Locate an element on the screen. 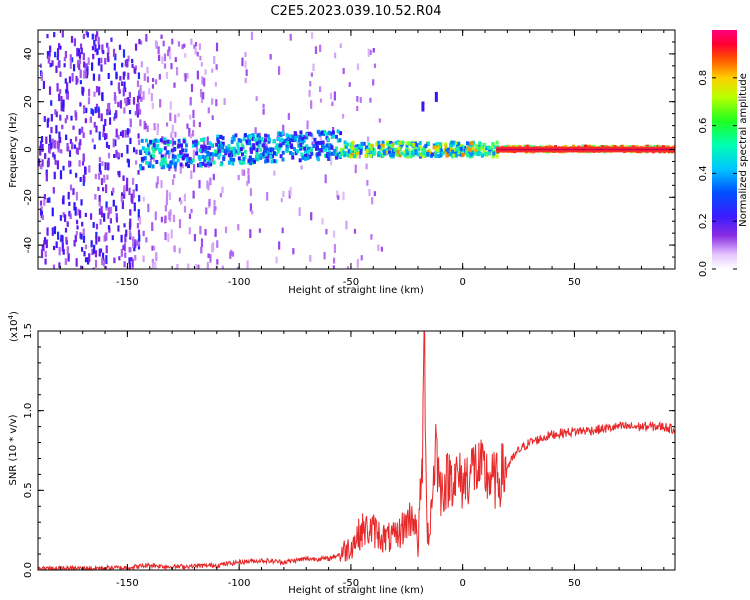  x-tick-label: 0 is located at coordinates (462, 282).